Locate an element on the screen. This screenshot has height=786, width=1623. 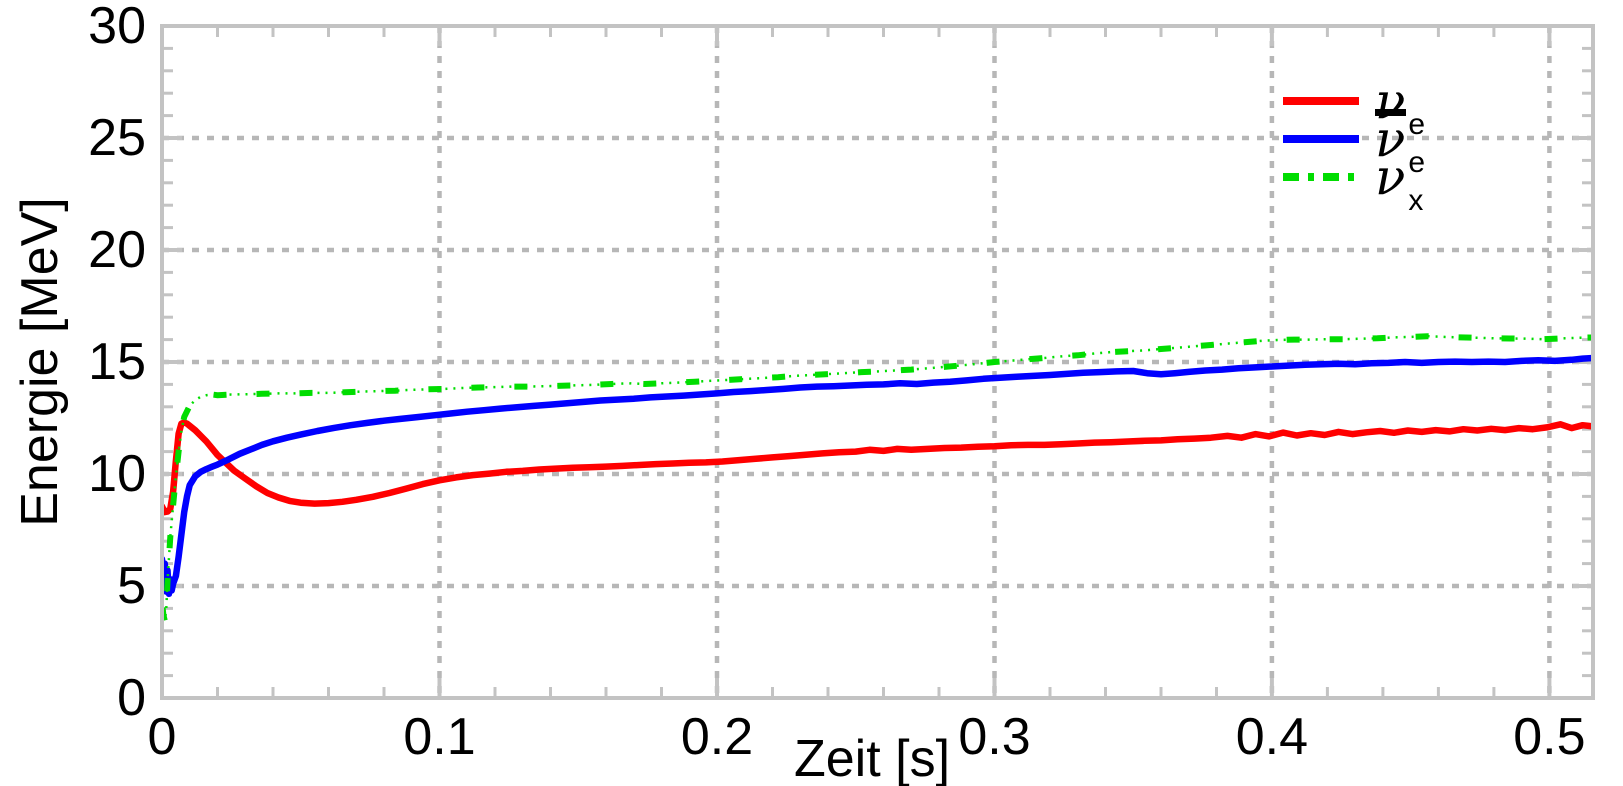
legend-swatch-nu_e is located at coordinates (1321, 101).